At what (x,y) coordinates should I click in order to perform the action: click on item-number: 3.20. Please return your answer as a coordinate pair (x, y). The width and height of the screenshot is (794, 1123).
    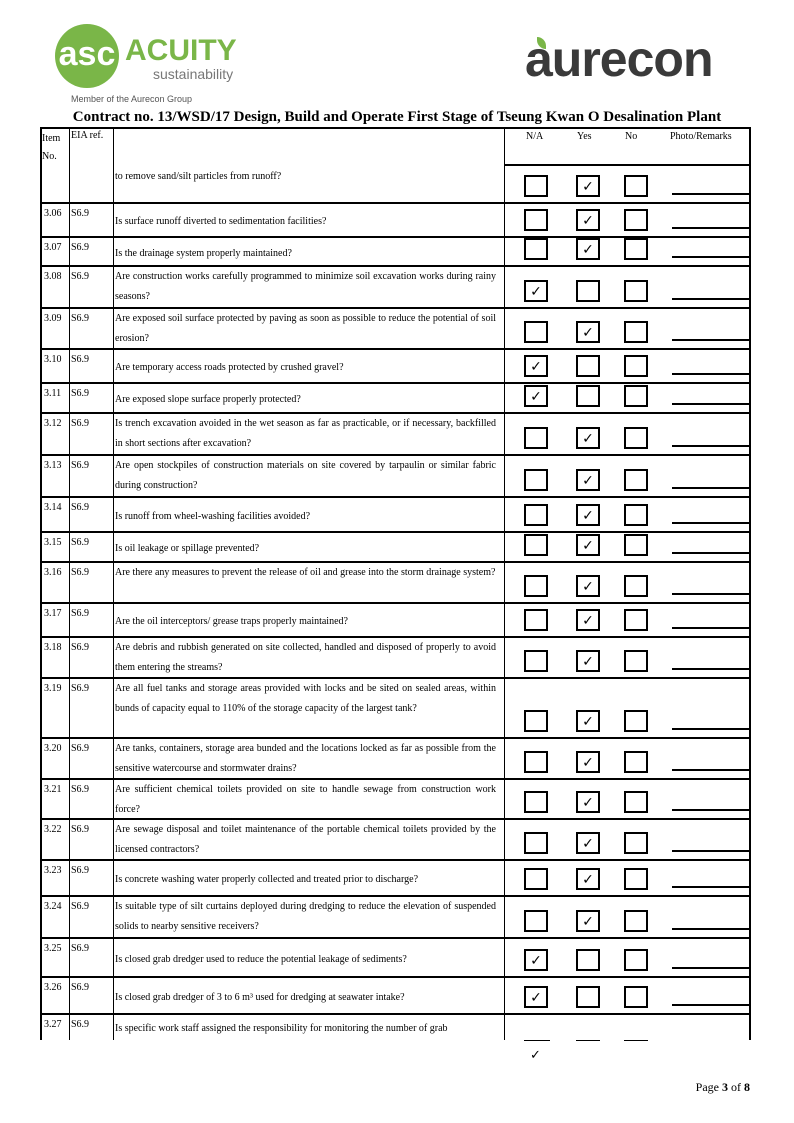
    Looking at the image, I should click on (53, 748).